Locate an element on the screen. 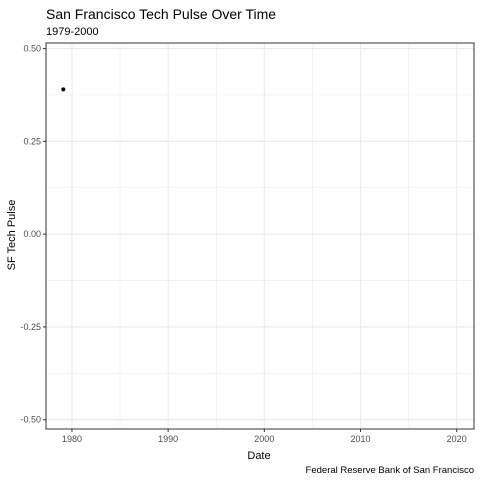  y-axis-label: SF Tech Pulse is located at coordinates (12, 235).